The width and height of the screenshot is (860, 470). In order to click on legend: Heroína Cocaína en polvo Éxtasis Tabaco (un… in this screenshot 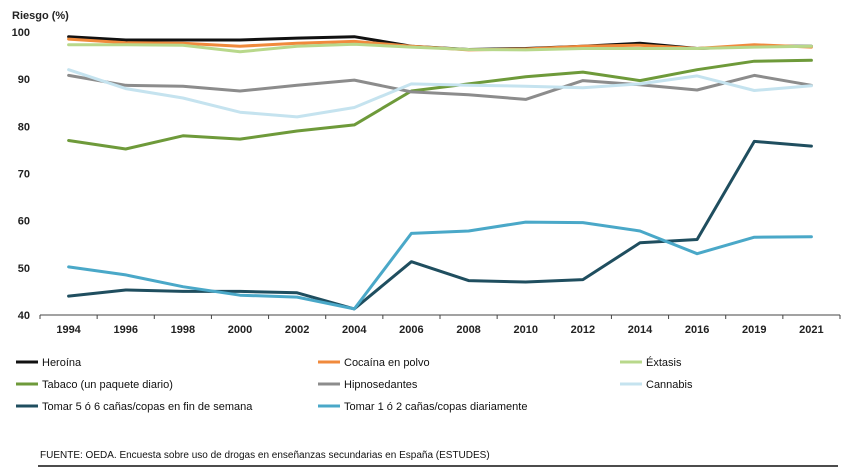, I will do `click(354, 384)`.